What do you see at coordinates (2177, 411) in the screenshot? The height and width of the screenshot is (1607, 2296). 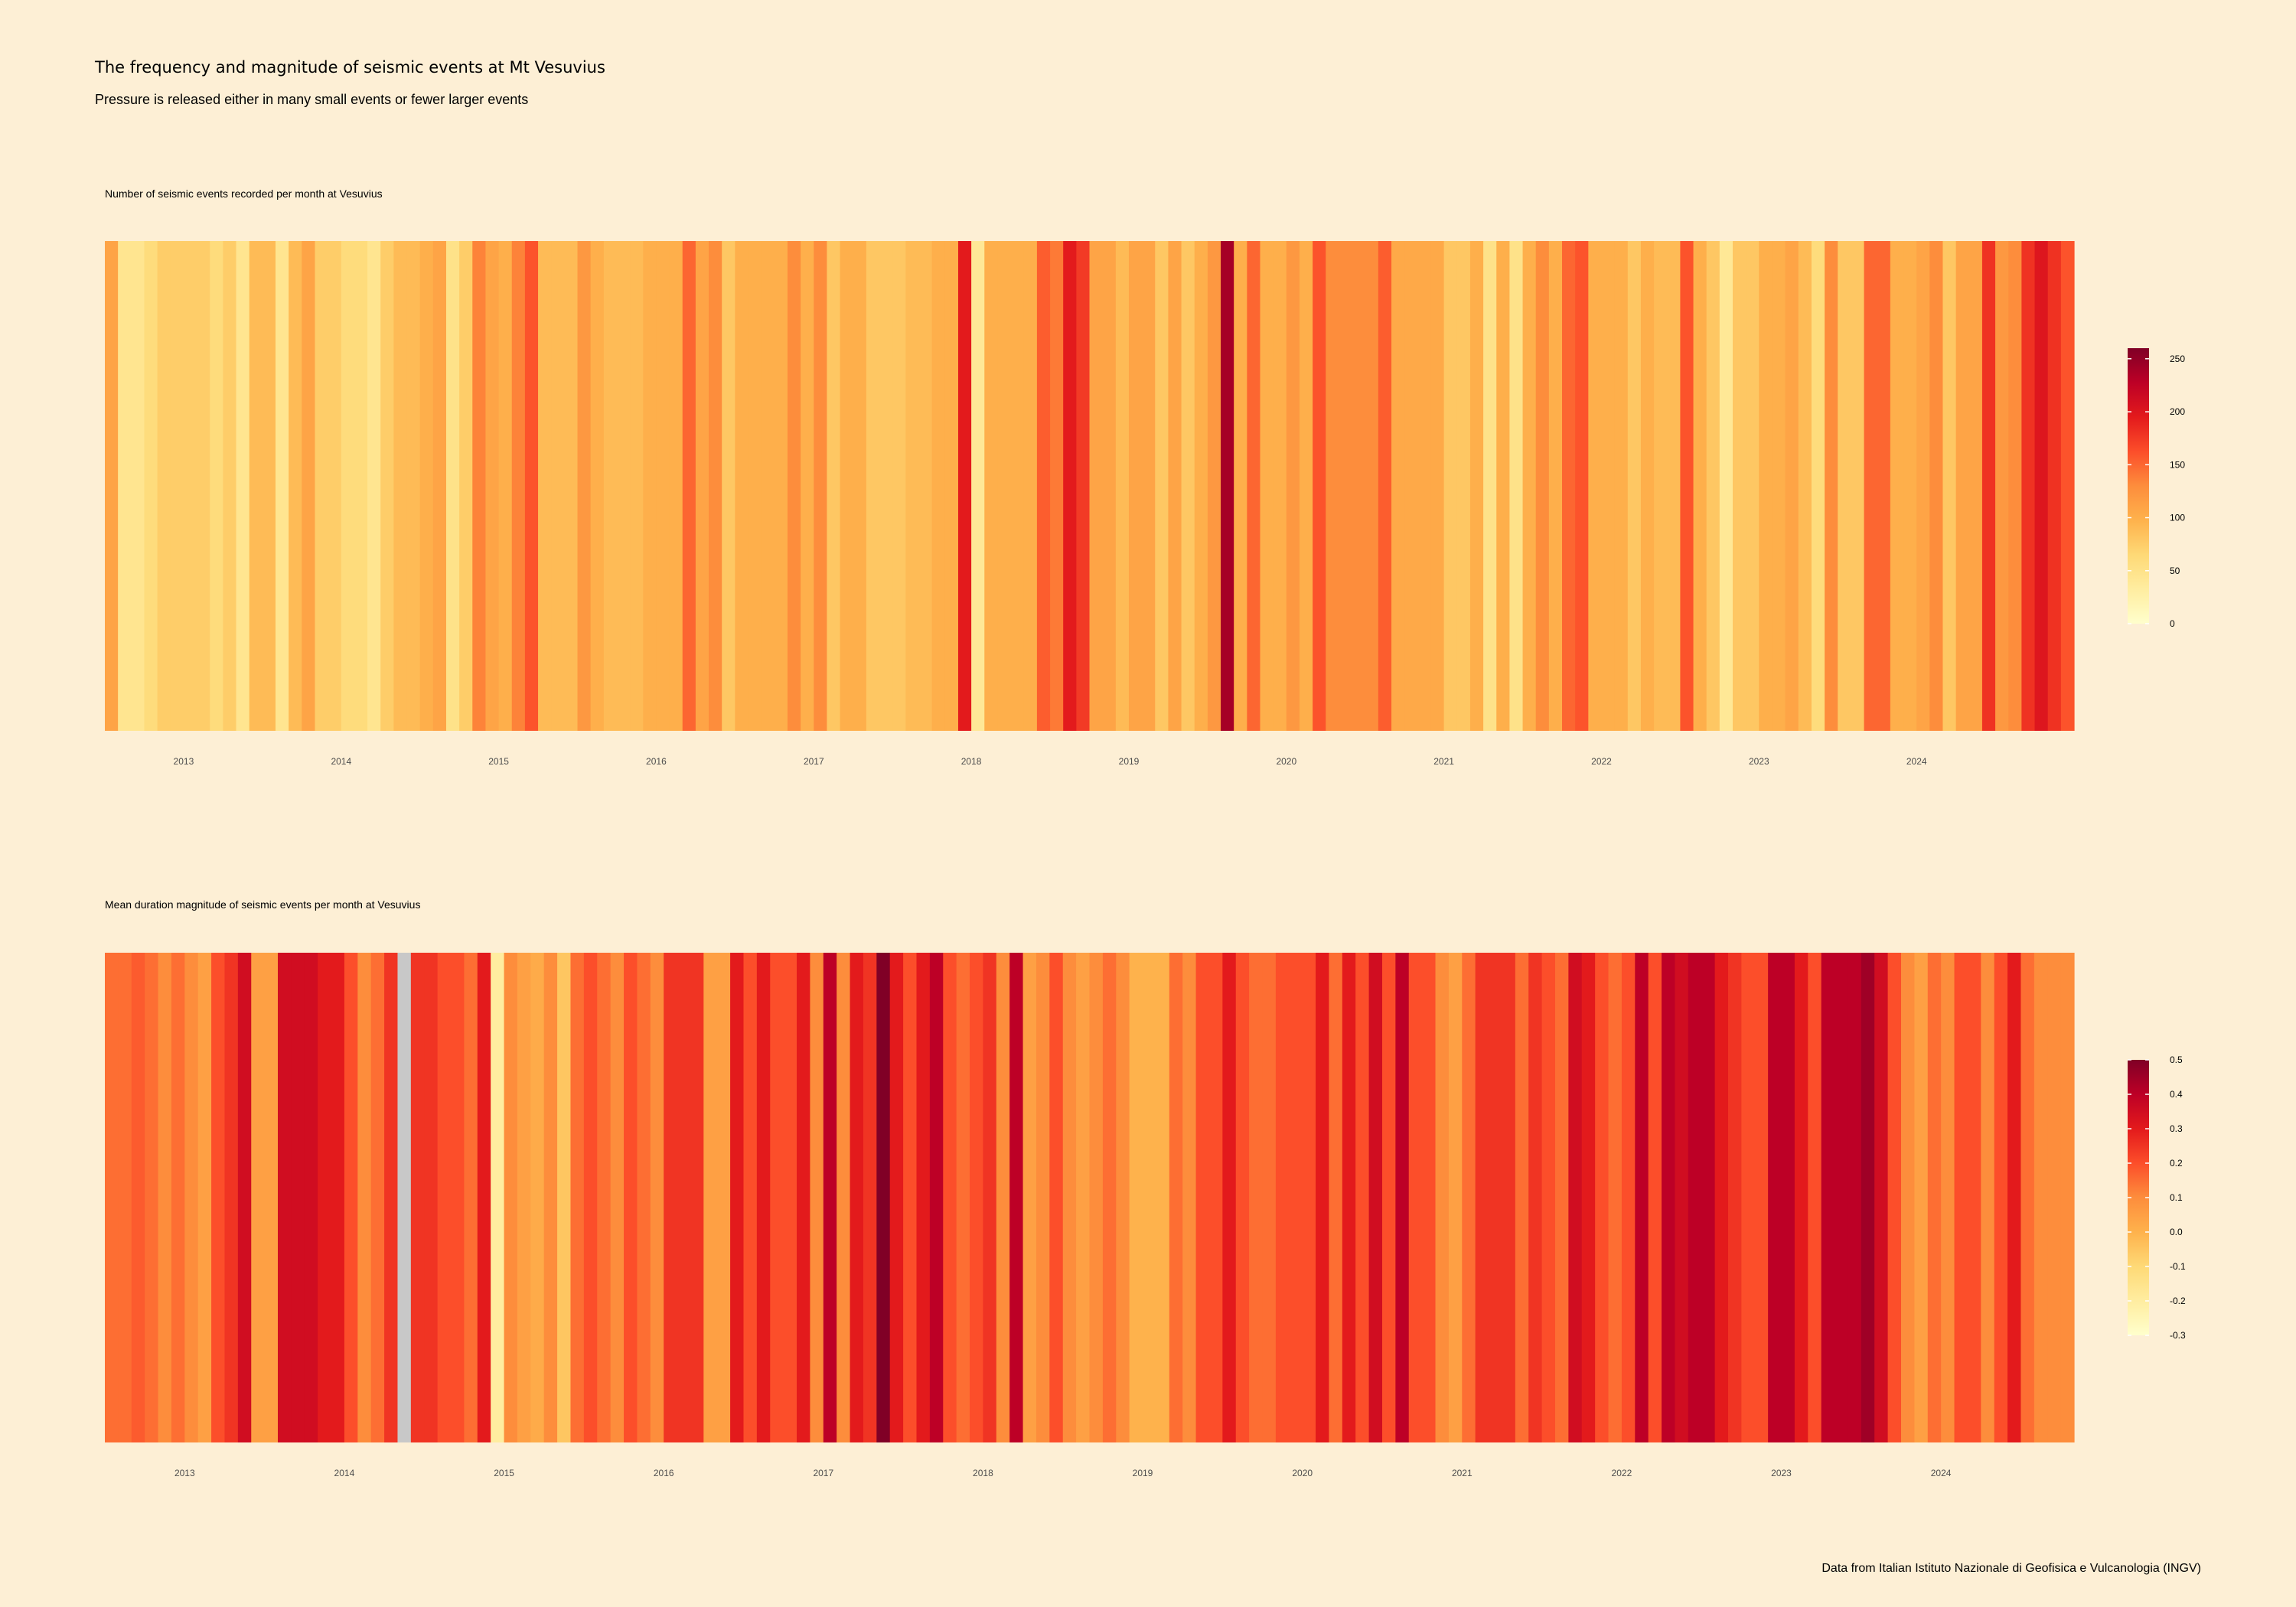 I see `legend-tick-label: 200` at bounding box center [2177, 411].